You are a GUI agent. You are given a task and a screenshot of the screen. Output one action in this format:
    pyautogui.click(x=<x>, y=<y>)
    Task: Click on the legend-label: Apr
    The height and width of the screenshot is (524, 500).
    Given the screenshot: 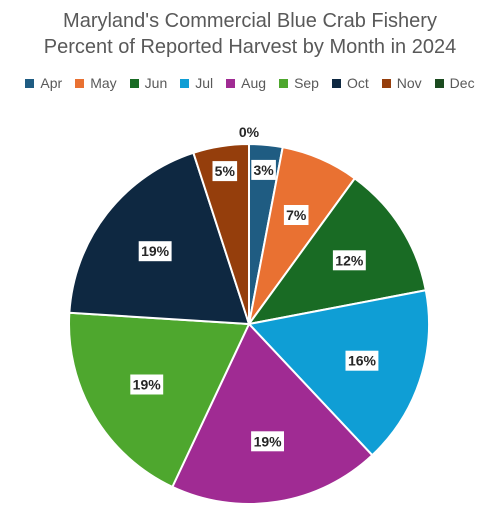 What is the action you would take?
    pyautogui.click(x=51, y=83)
    